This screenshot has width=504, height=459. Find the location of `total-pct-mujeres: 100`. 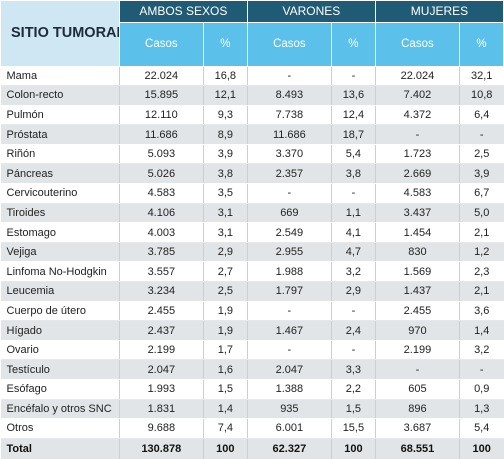

total-pct-mujeres: 100 is located at coordinates (481, 448).